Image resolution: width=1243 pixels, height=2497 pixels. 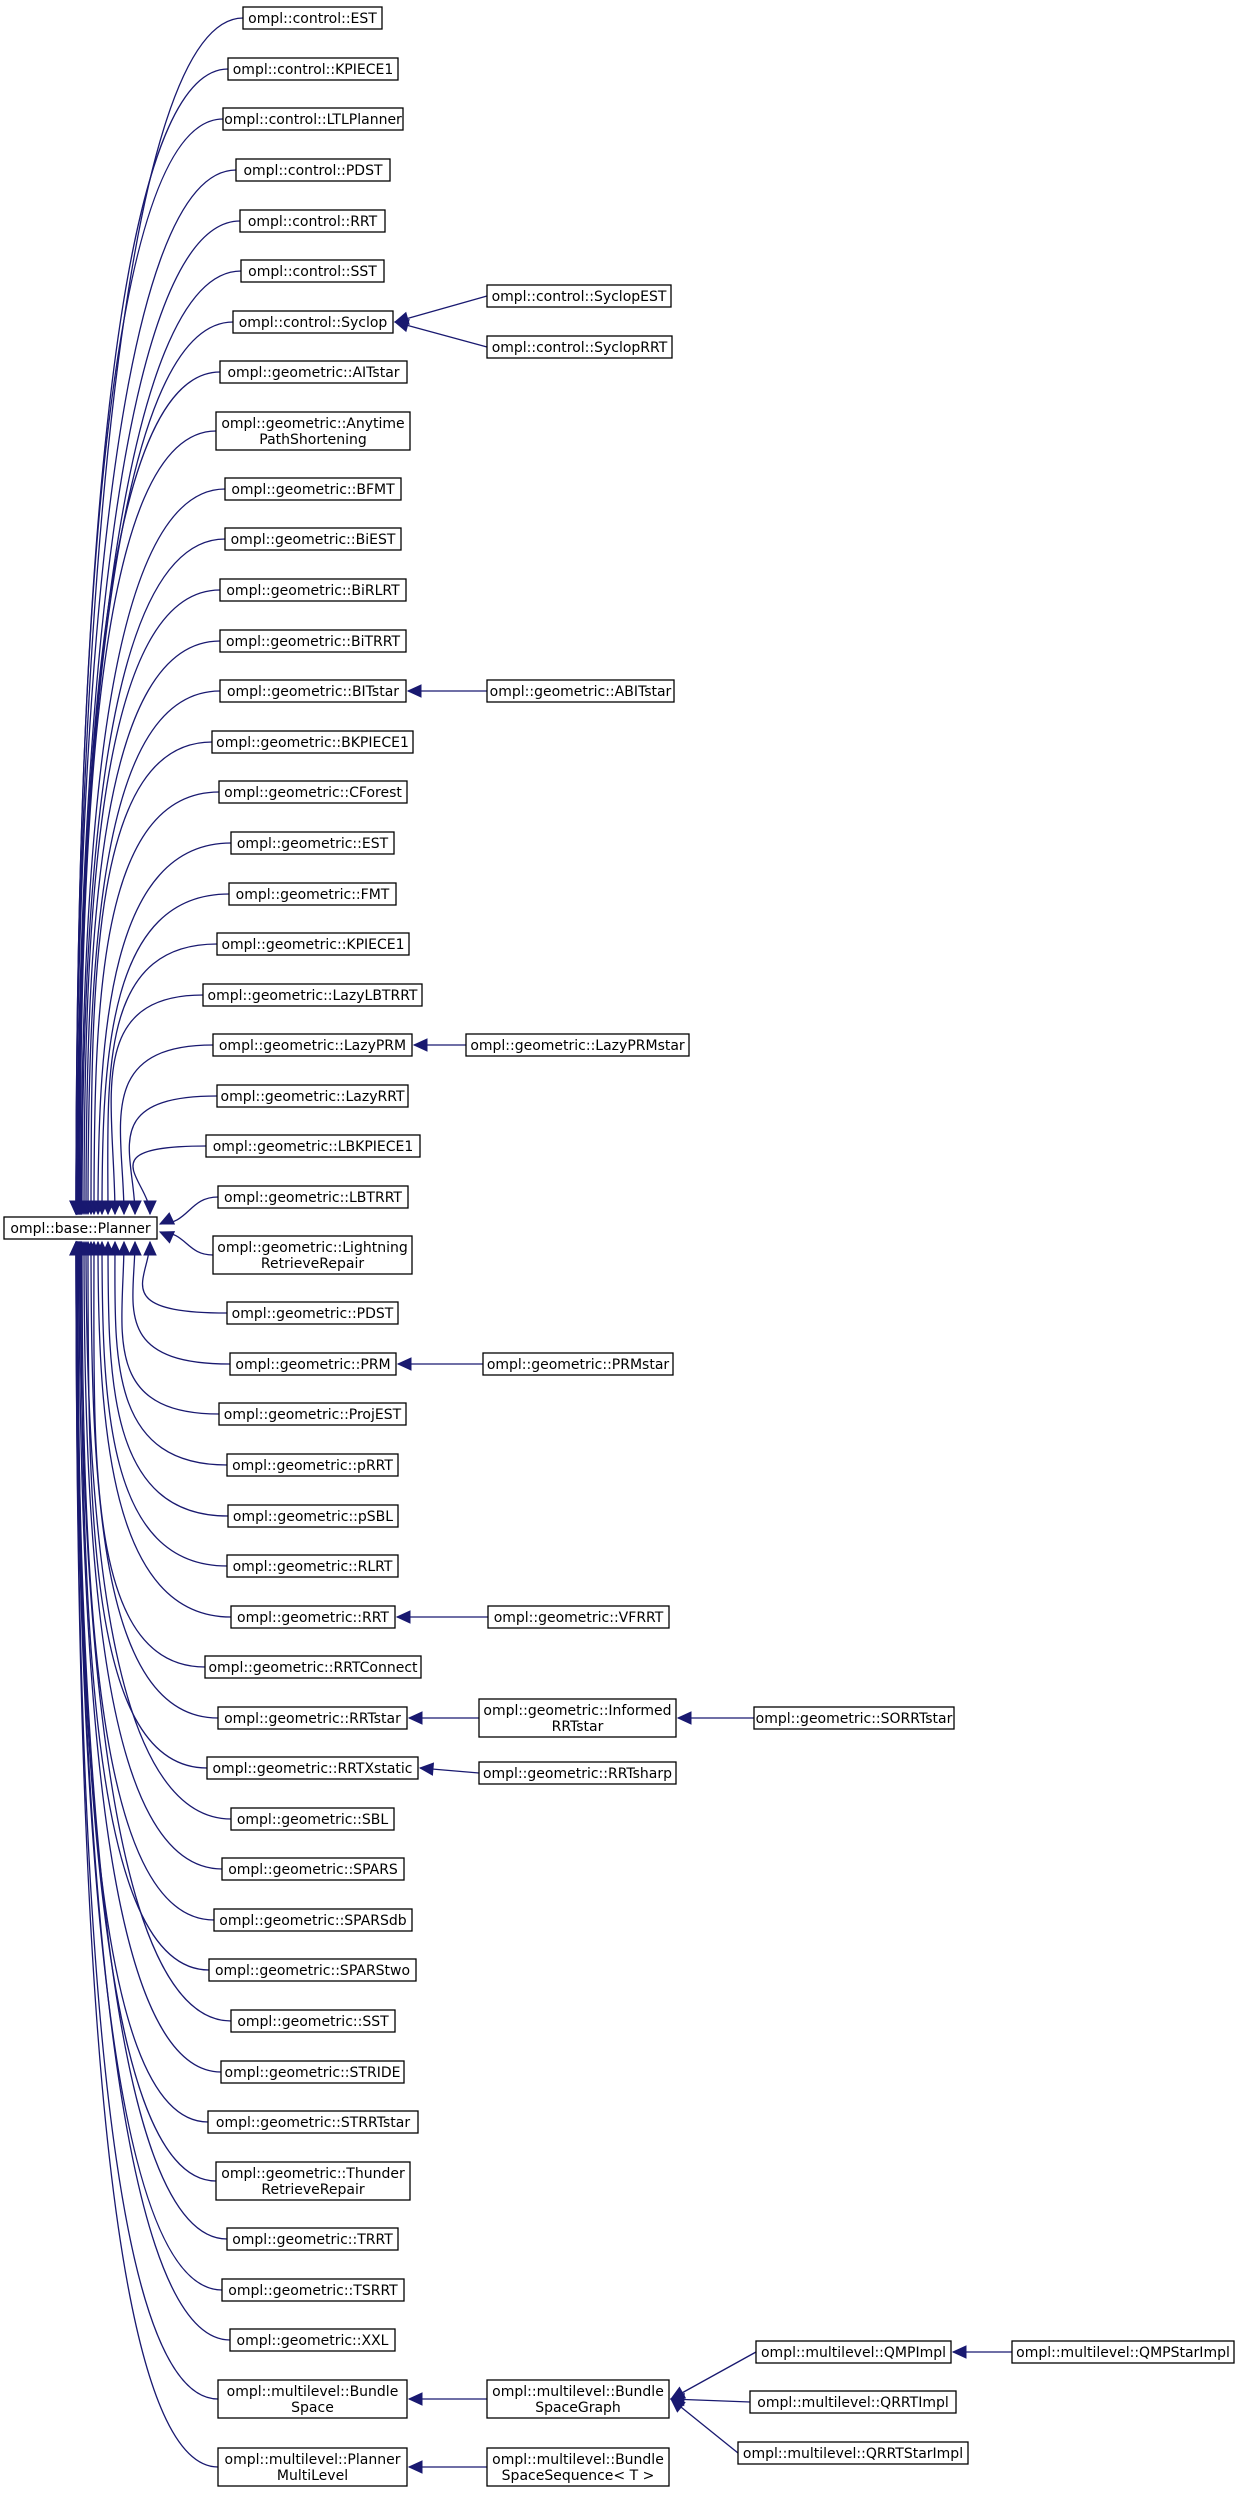 I want to click on class-node-g_prrt: ompl::geometric::pRRT, so click(x=312, y=1465).